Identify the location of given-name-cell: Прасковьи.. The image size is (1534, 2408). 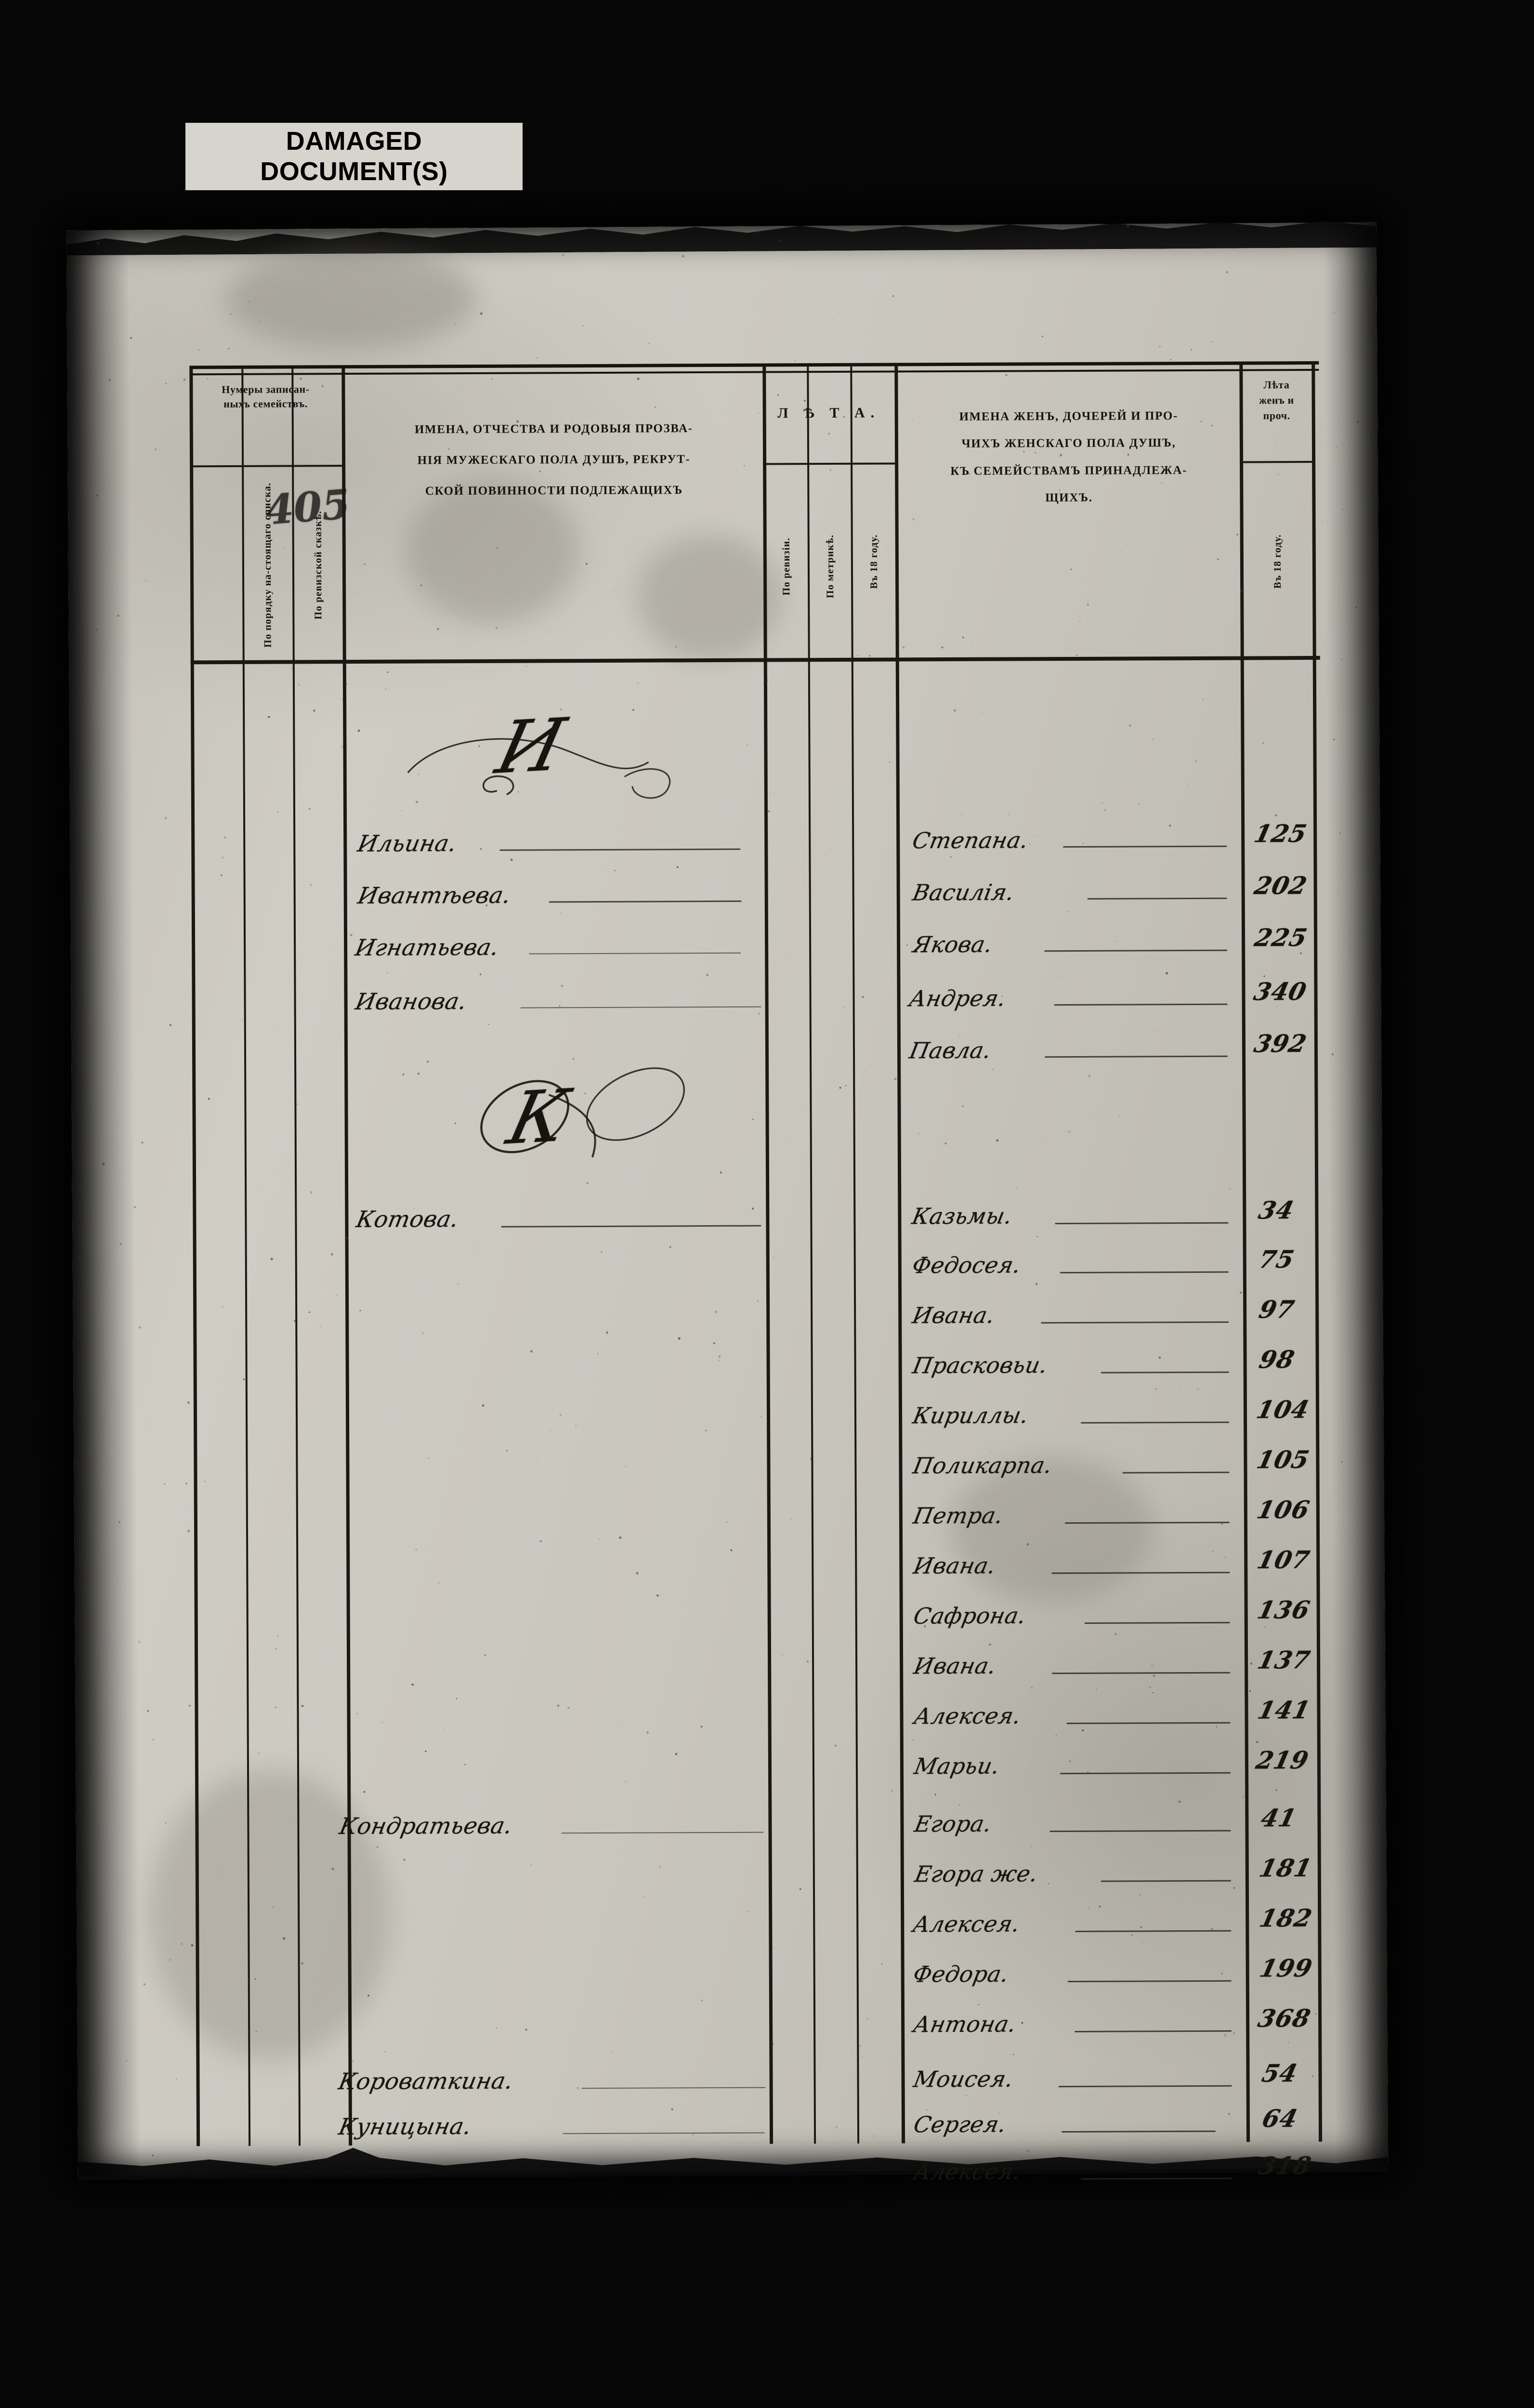
(980, 1365).